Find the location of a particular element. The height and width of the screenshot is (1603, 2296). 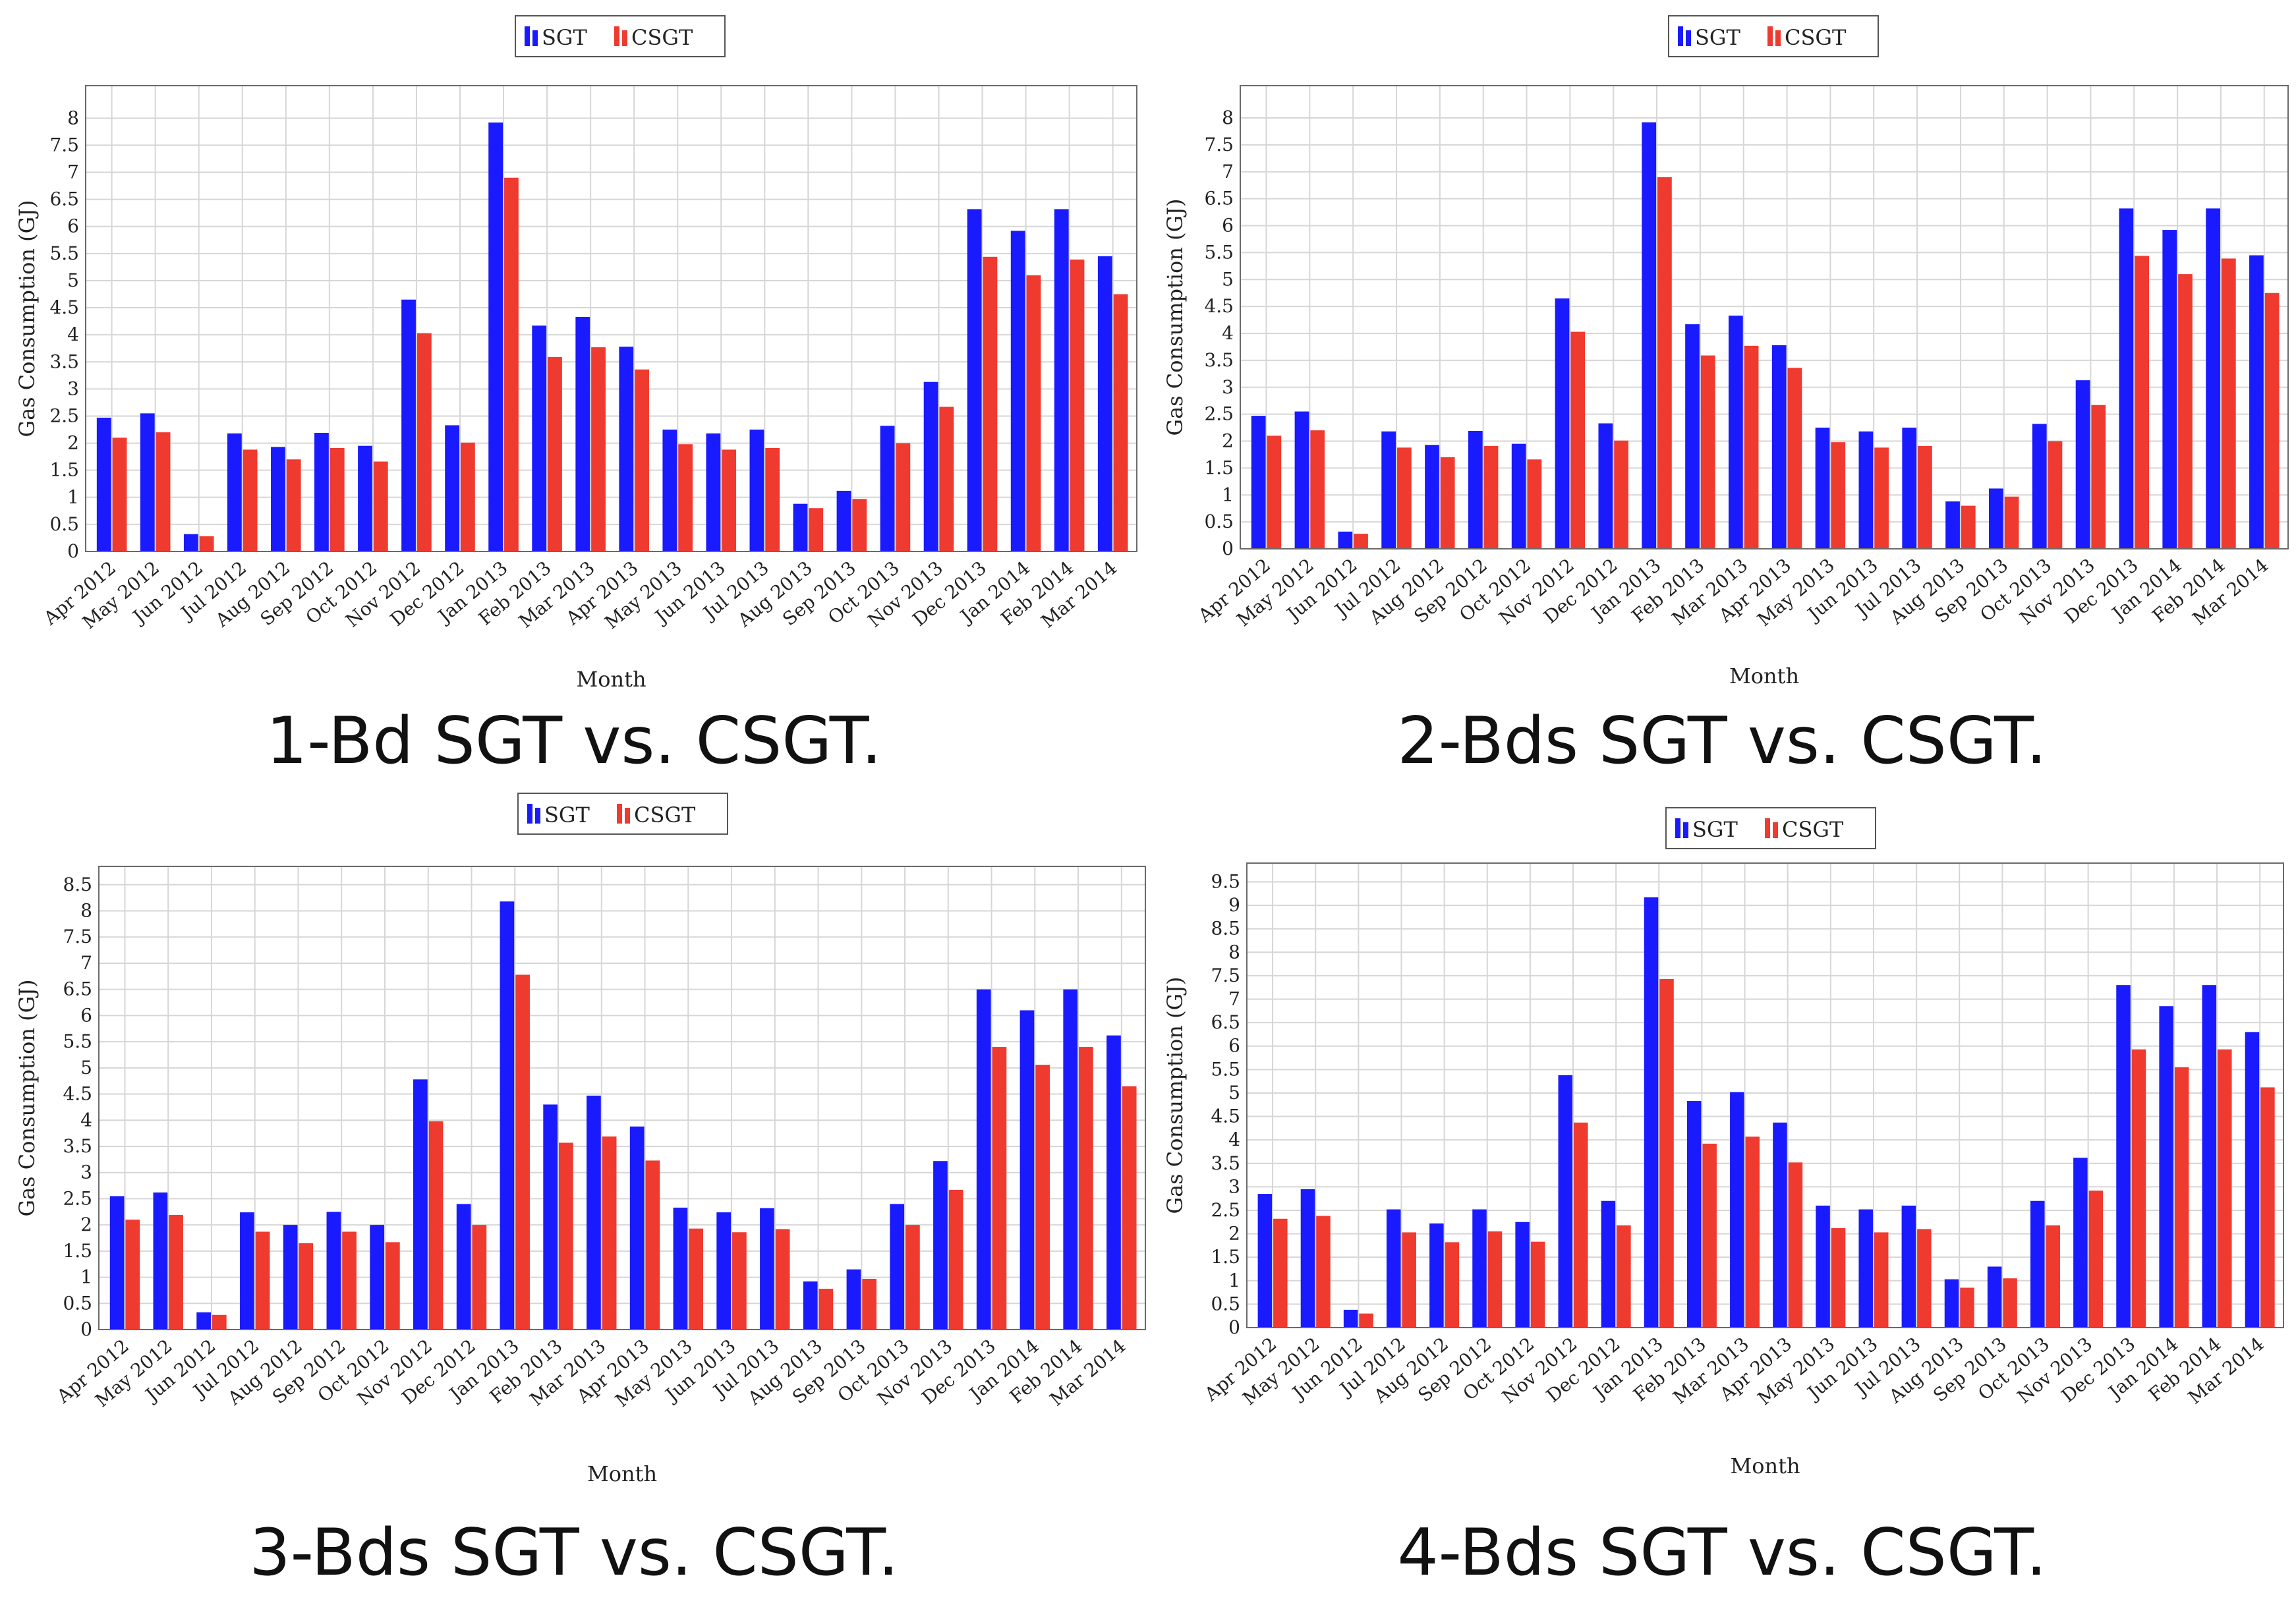

y-tick-label: 3 is located at coordinates (1234, 1186).